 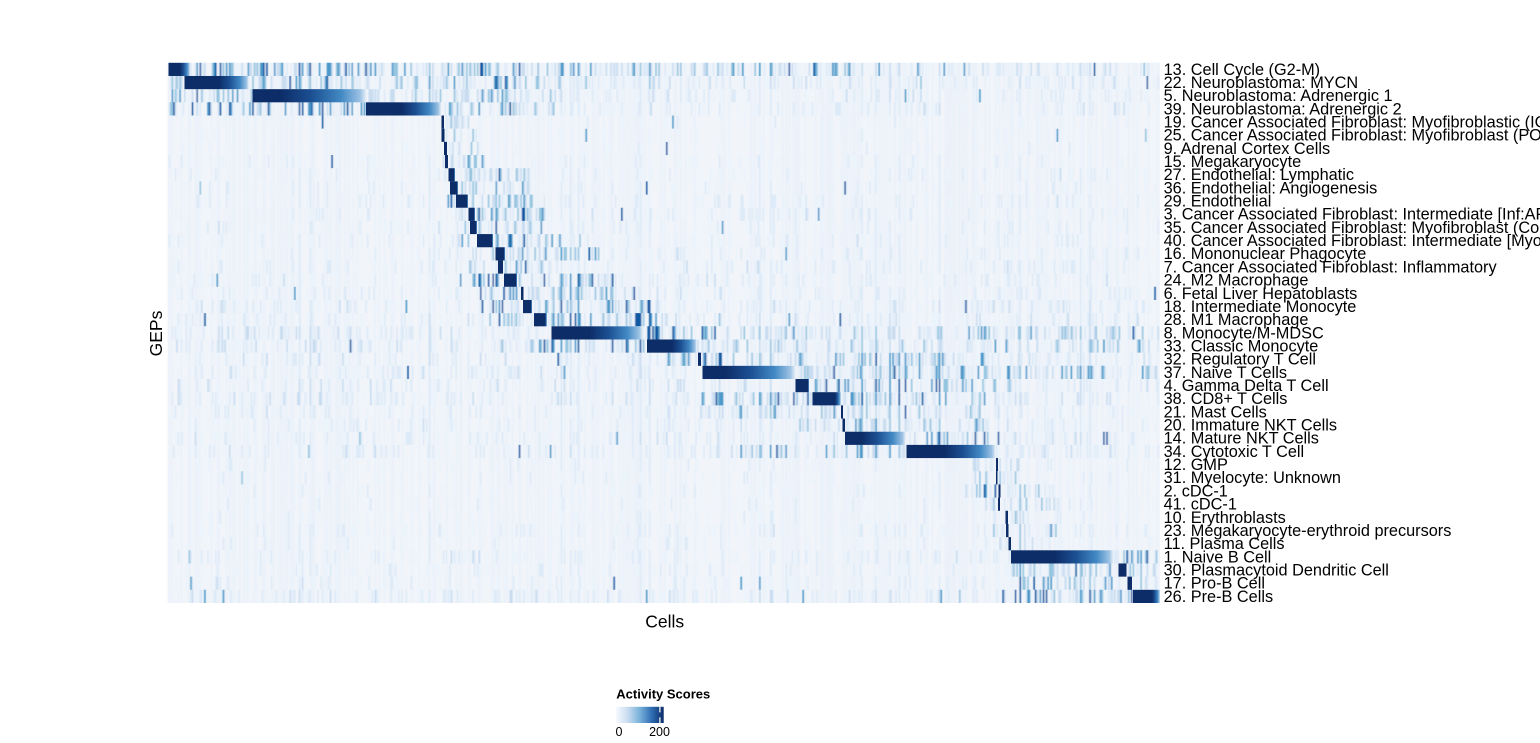 What do you see at coordinates (1278, 96) in the screenshot?
I see `svg-text: 5. Neuroblastoma: Adrenergic 1` at bounding box center [1278, 96].